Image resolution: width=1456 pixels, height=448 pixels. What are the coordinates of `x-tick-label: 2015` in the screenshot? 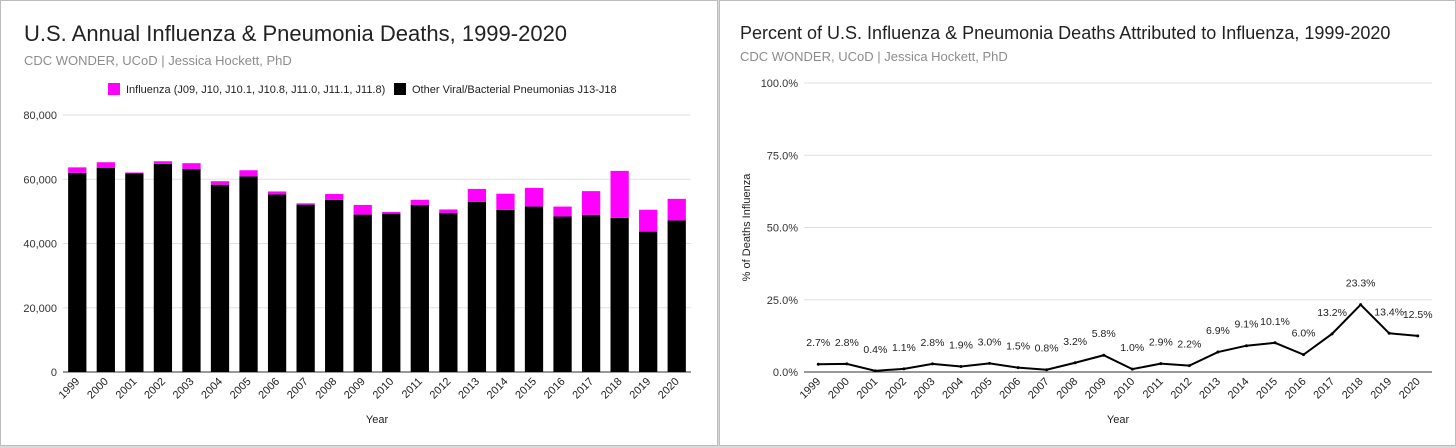 It's located at (1267, 389).